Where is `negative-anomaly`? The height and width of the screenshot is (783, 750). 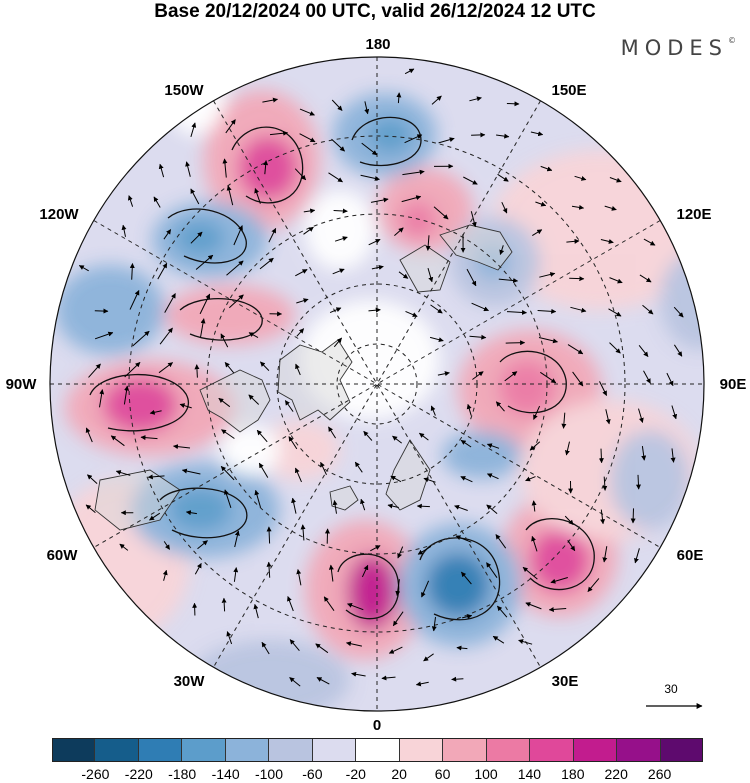
negative-anomaly is located at coordinates (110, 310).